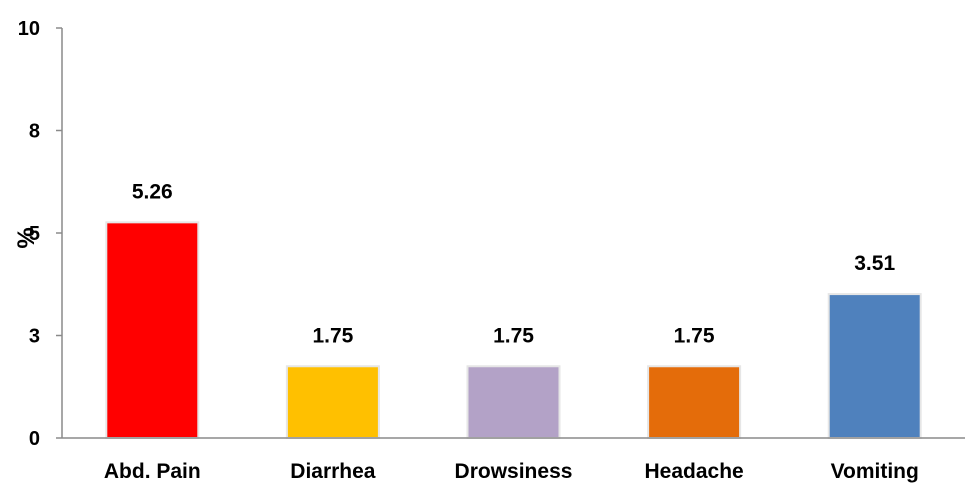 The image size is (972, 483). I want to click on category-label: Drowsiness, so click(514, 471).